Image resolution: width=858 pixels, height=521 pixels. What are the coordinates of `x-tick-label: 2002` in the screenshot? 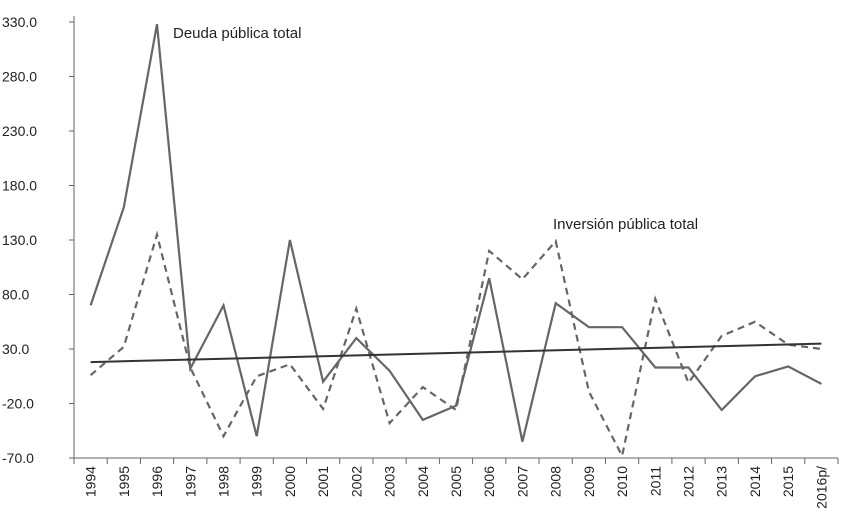 It's located at (356, 481).